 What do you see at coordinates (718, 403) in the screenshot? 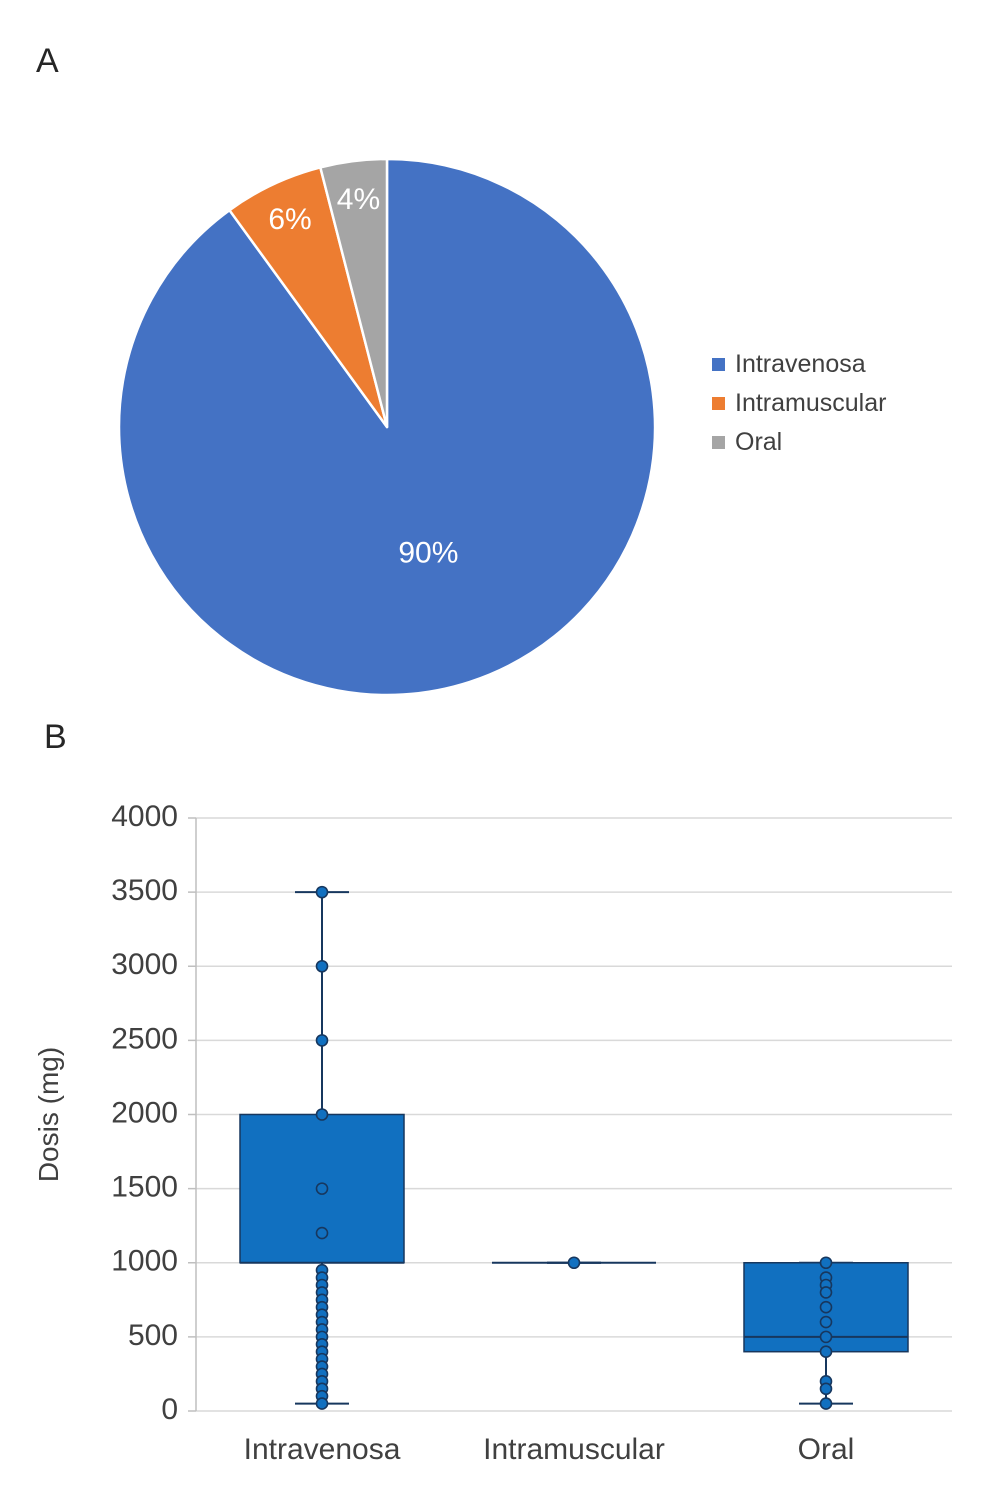
I see `legend-swatch-intramuscular` at bounding box center [718, 403].